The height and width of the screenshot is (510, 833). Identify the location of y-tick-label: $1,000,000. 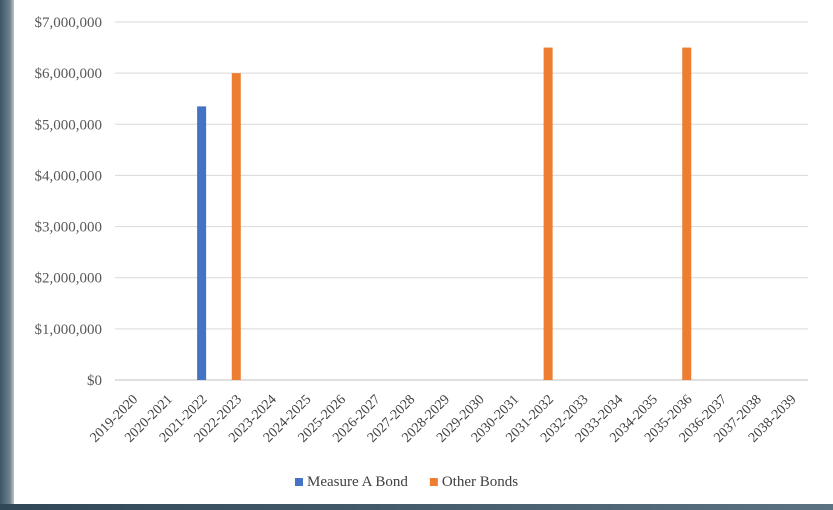
(69, 330).